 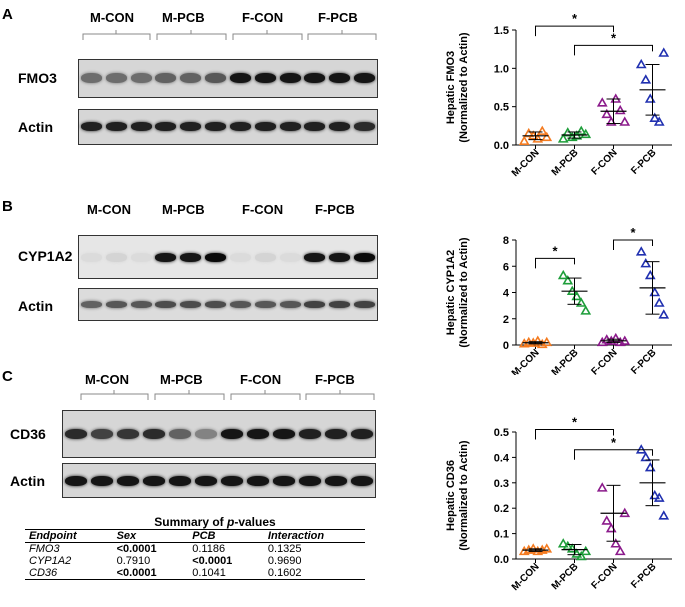 I want to click on lane-label: F-CON, so click(x=261, y=379).